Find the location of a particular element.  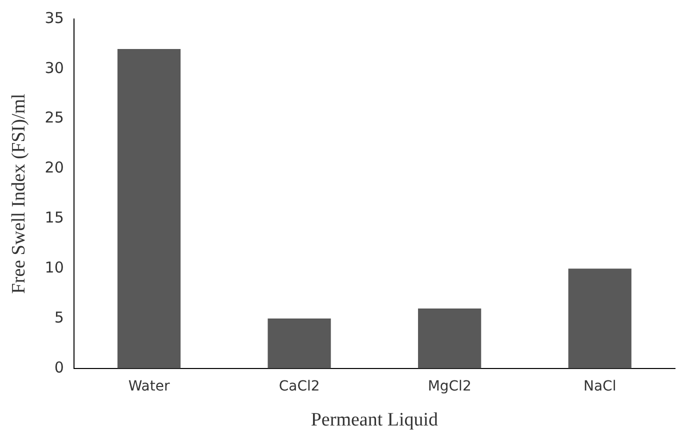

x-tick-label: CaCl2 is located at coordinates (299, 386).